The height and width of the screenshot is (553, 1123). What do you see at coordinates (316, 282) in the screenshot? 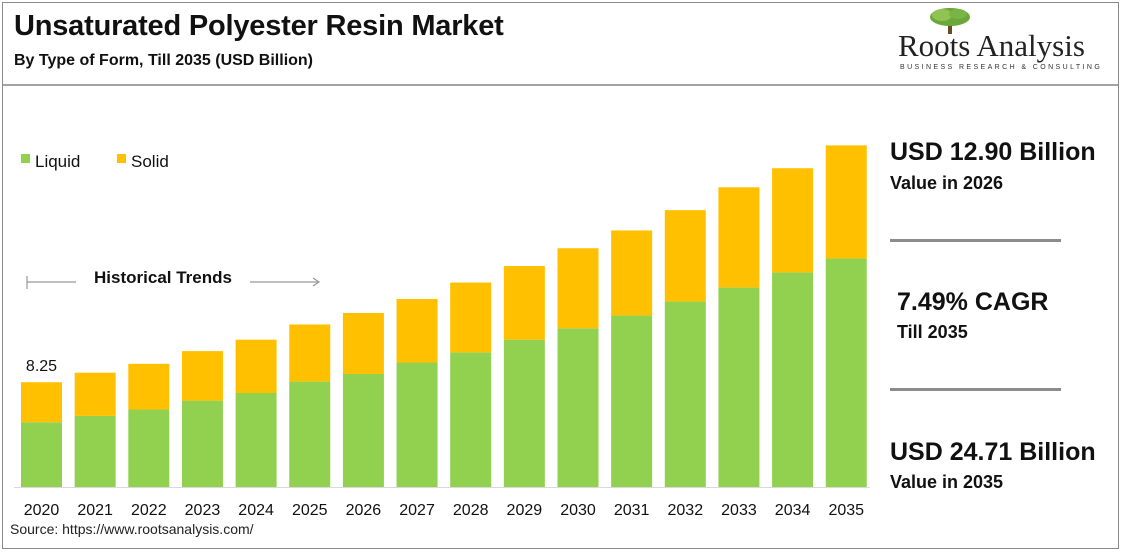
I see `annotation-arrowhead` at bounding box center [316, 282].